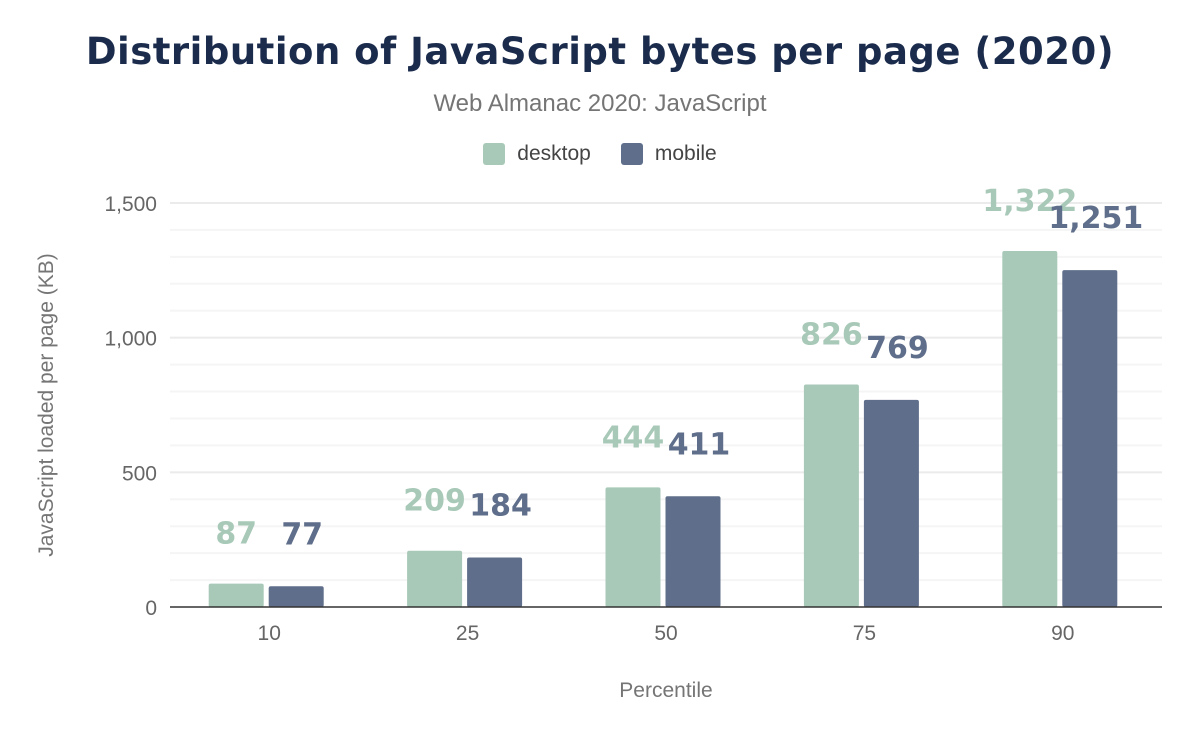 The width and height of the screenshot is (1200, 742). Describe the element at coordinates (699, 444) in the screenshot. I see `data-label-mobile: 411` at that location.